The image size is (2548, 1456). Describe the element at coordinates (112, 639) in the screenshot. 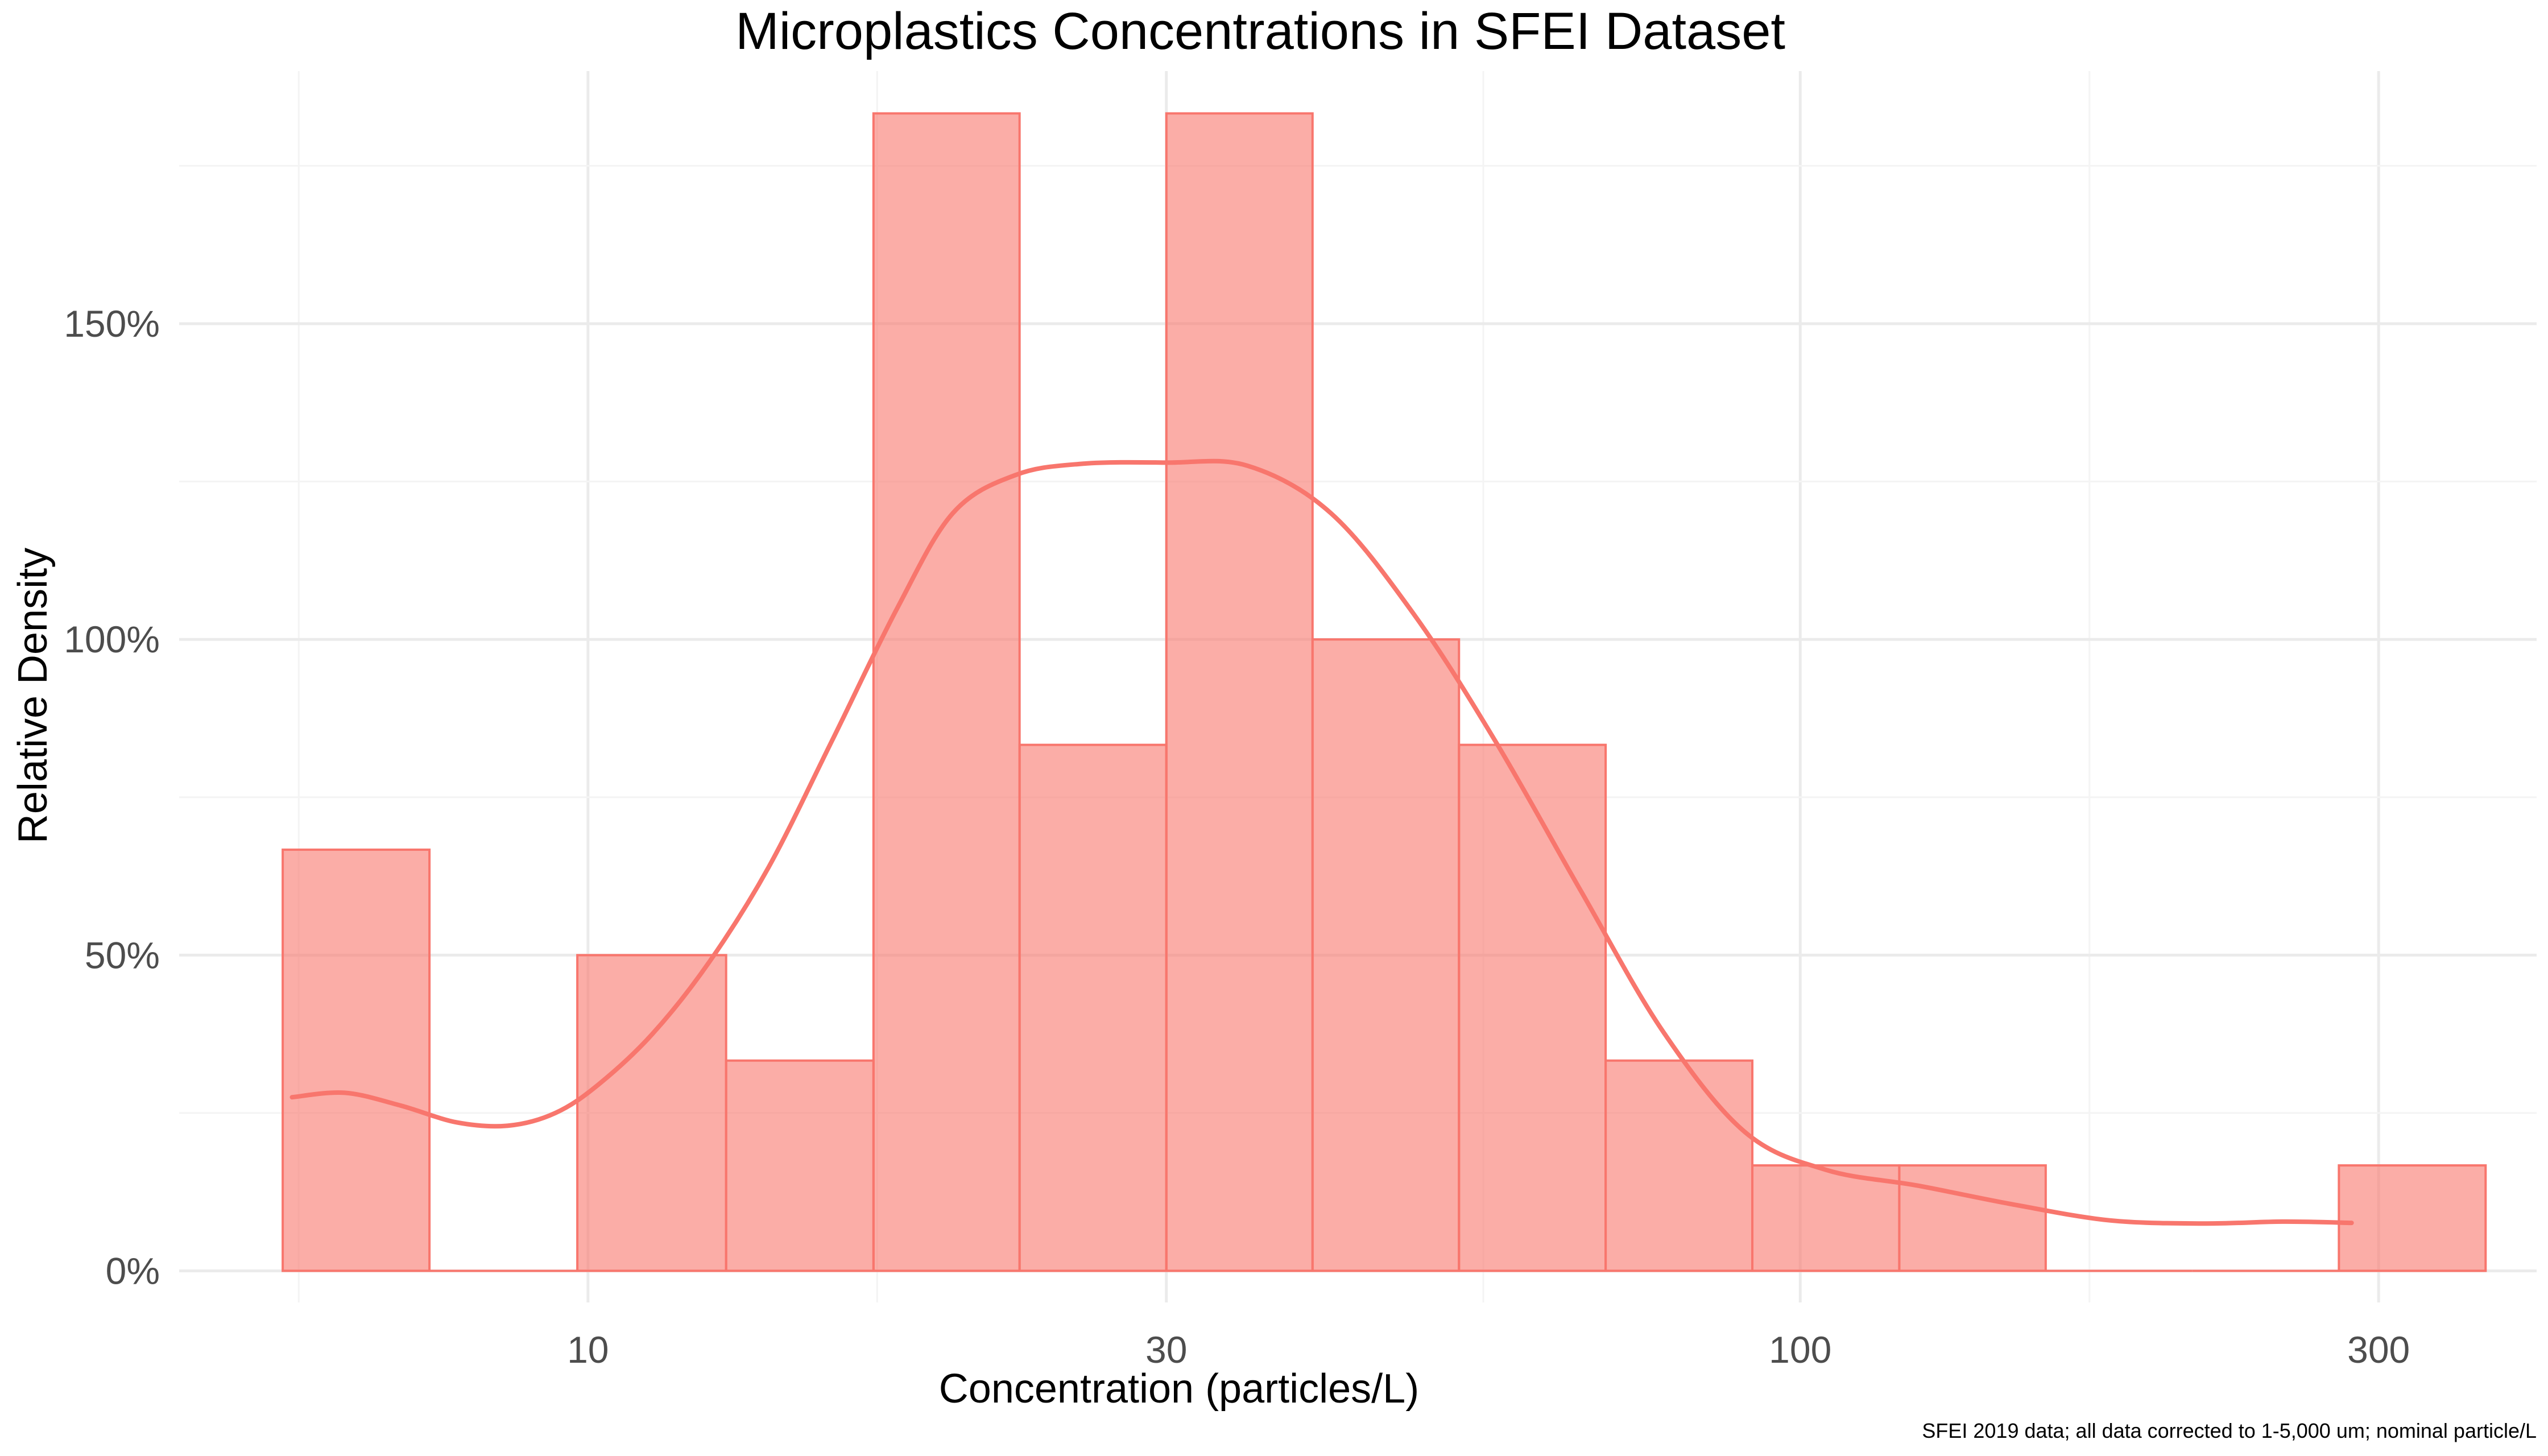

I see `y-tick-label: 100%` at that location.